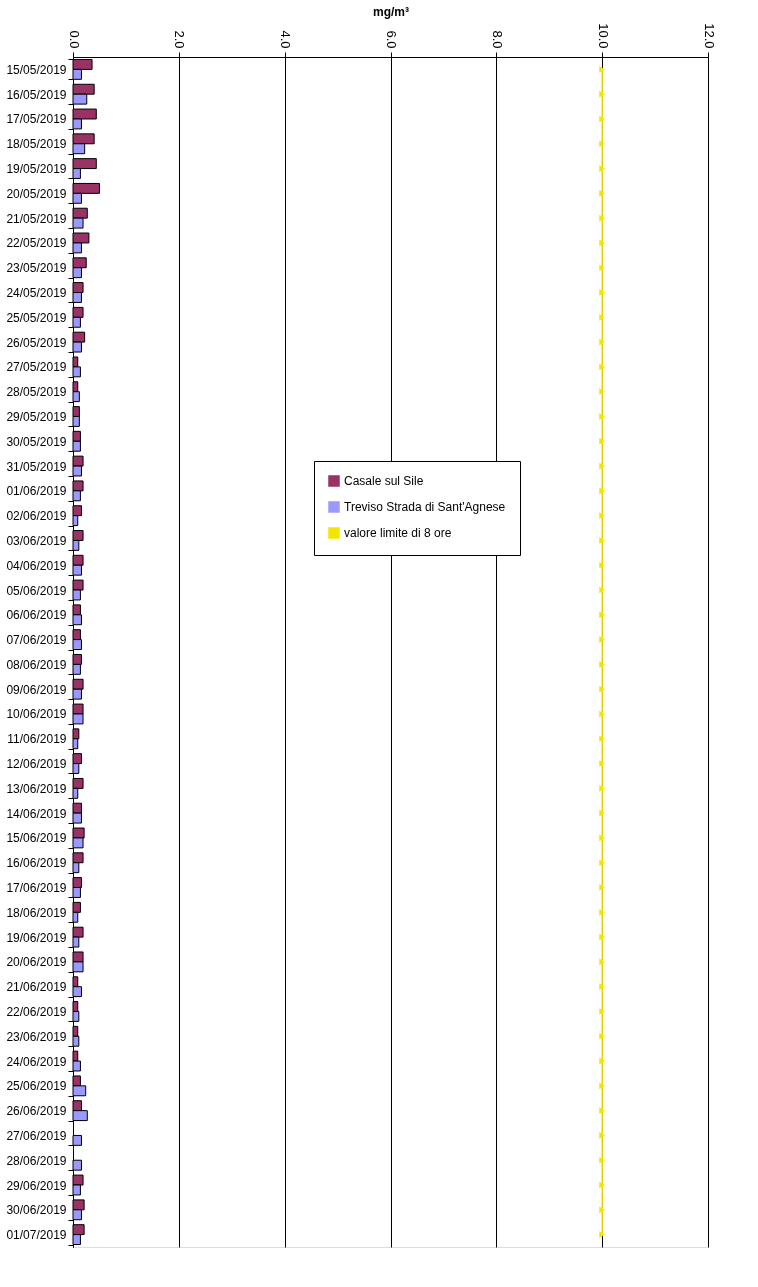  What do you see at coordinates (36, 863) in the screenshot?
I see `y-tick-label: 16/06/2019` at bounding box center [36, 863].